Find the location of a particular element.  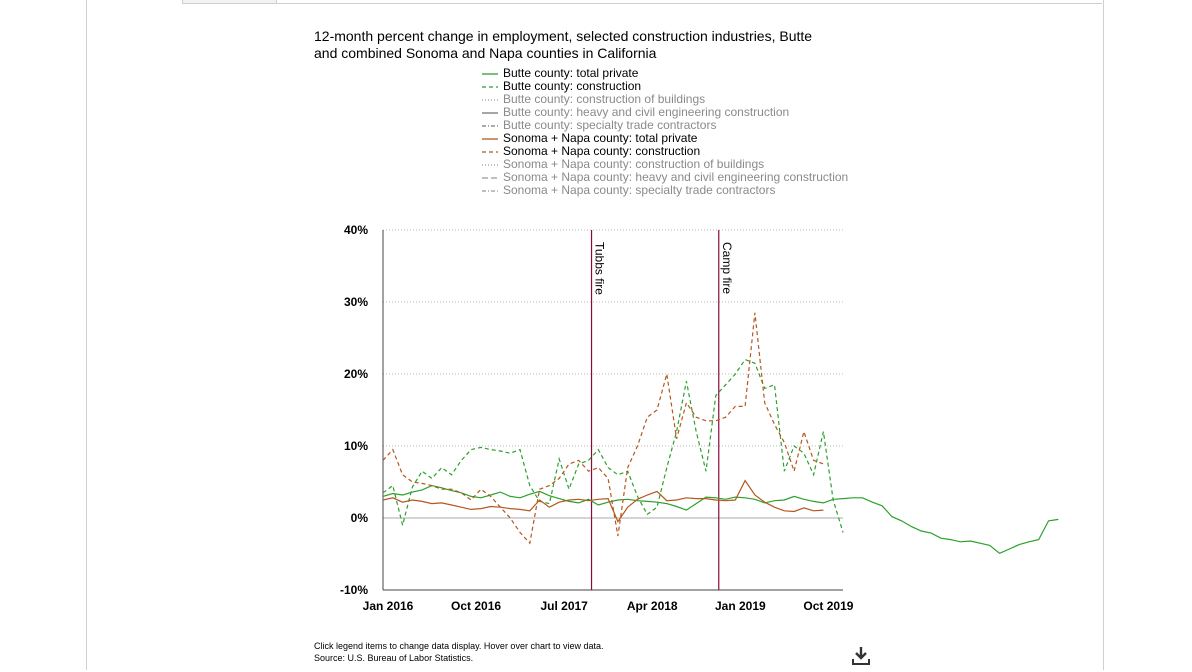

legend-item: Sonoma + Napa county: total private is located at coordinates (665, 138).